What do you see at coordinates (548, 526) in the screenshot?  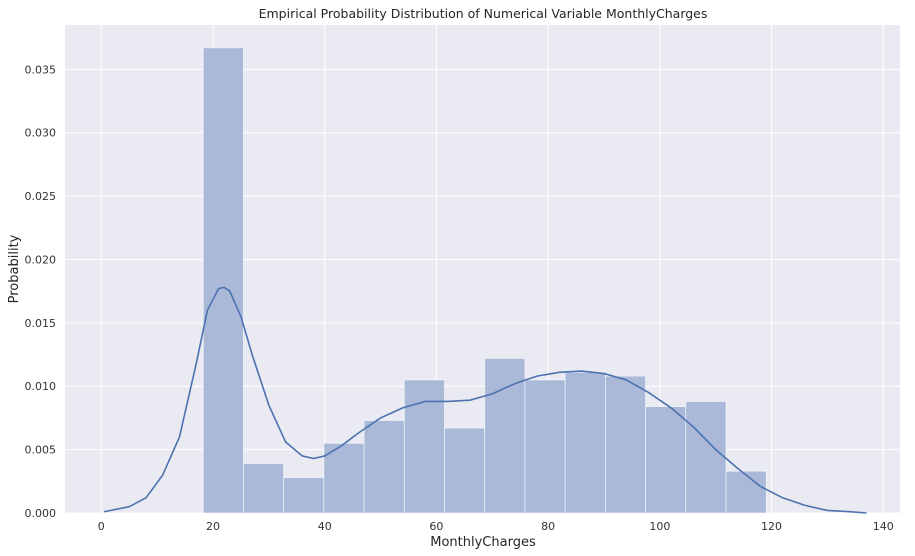 I see `x-tick-label-4: 80` at bounding box center [548, 526].